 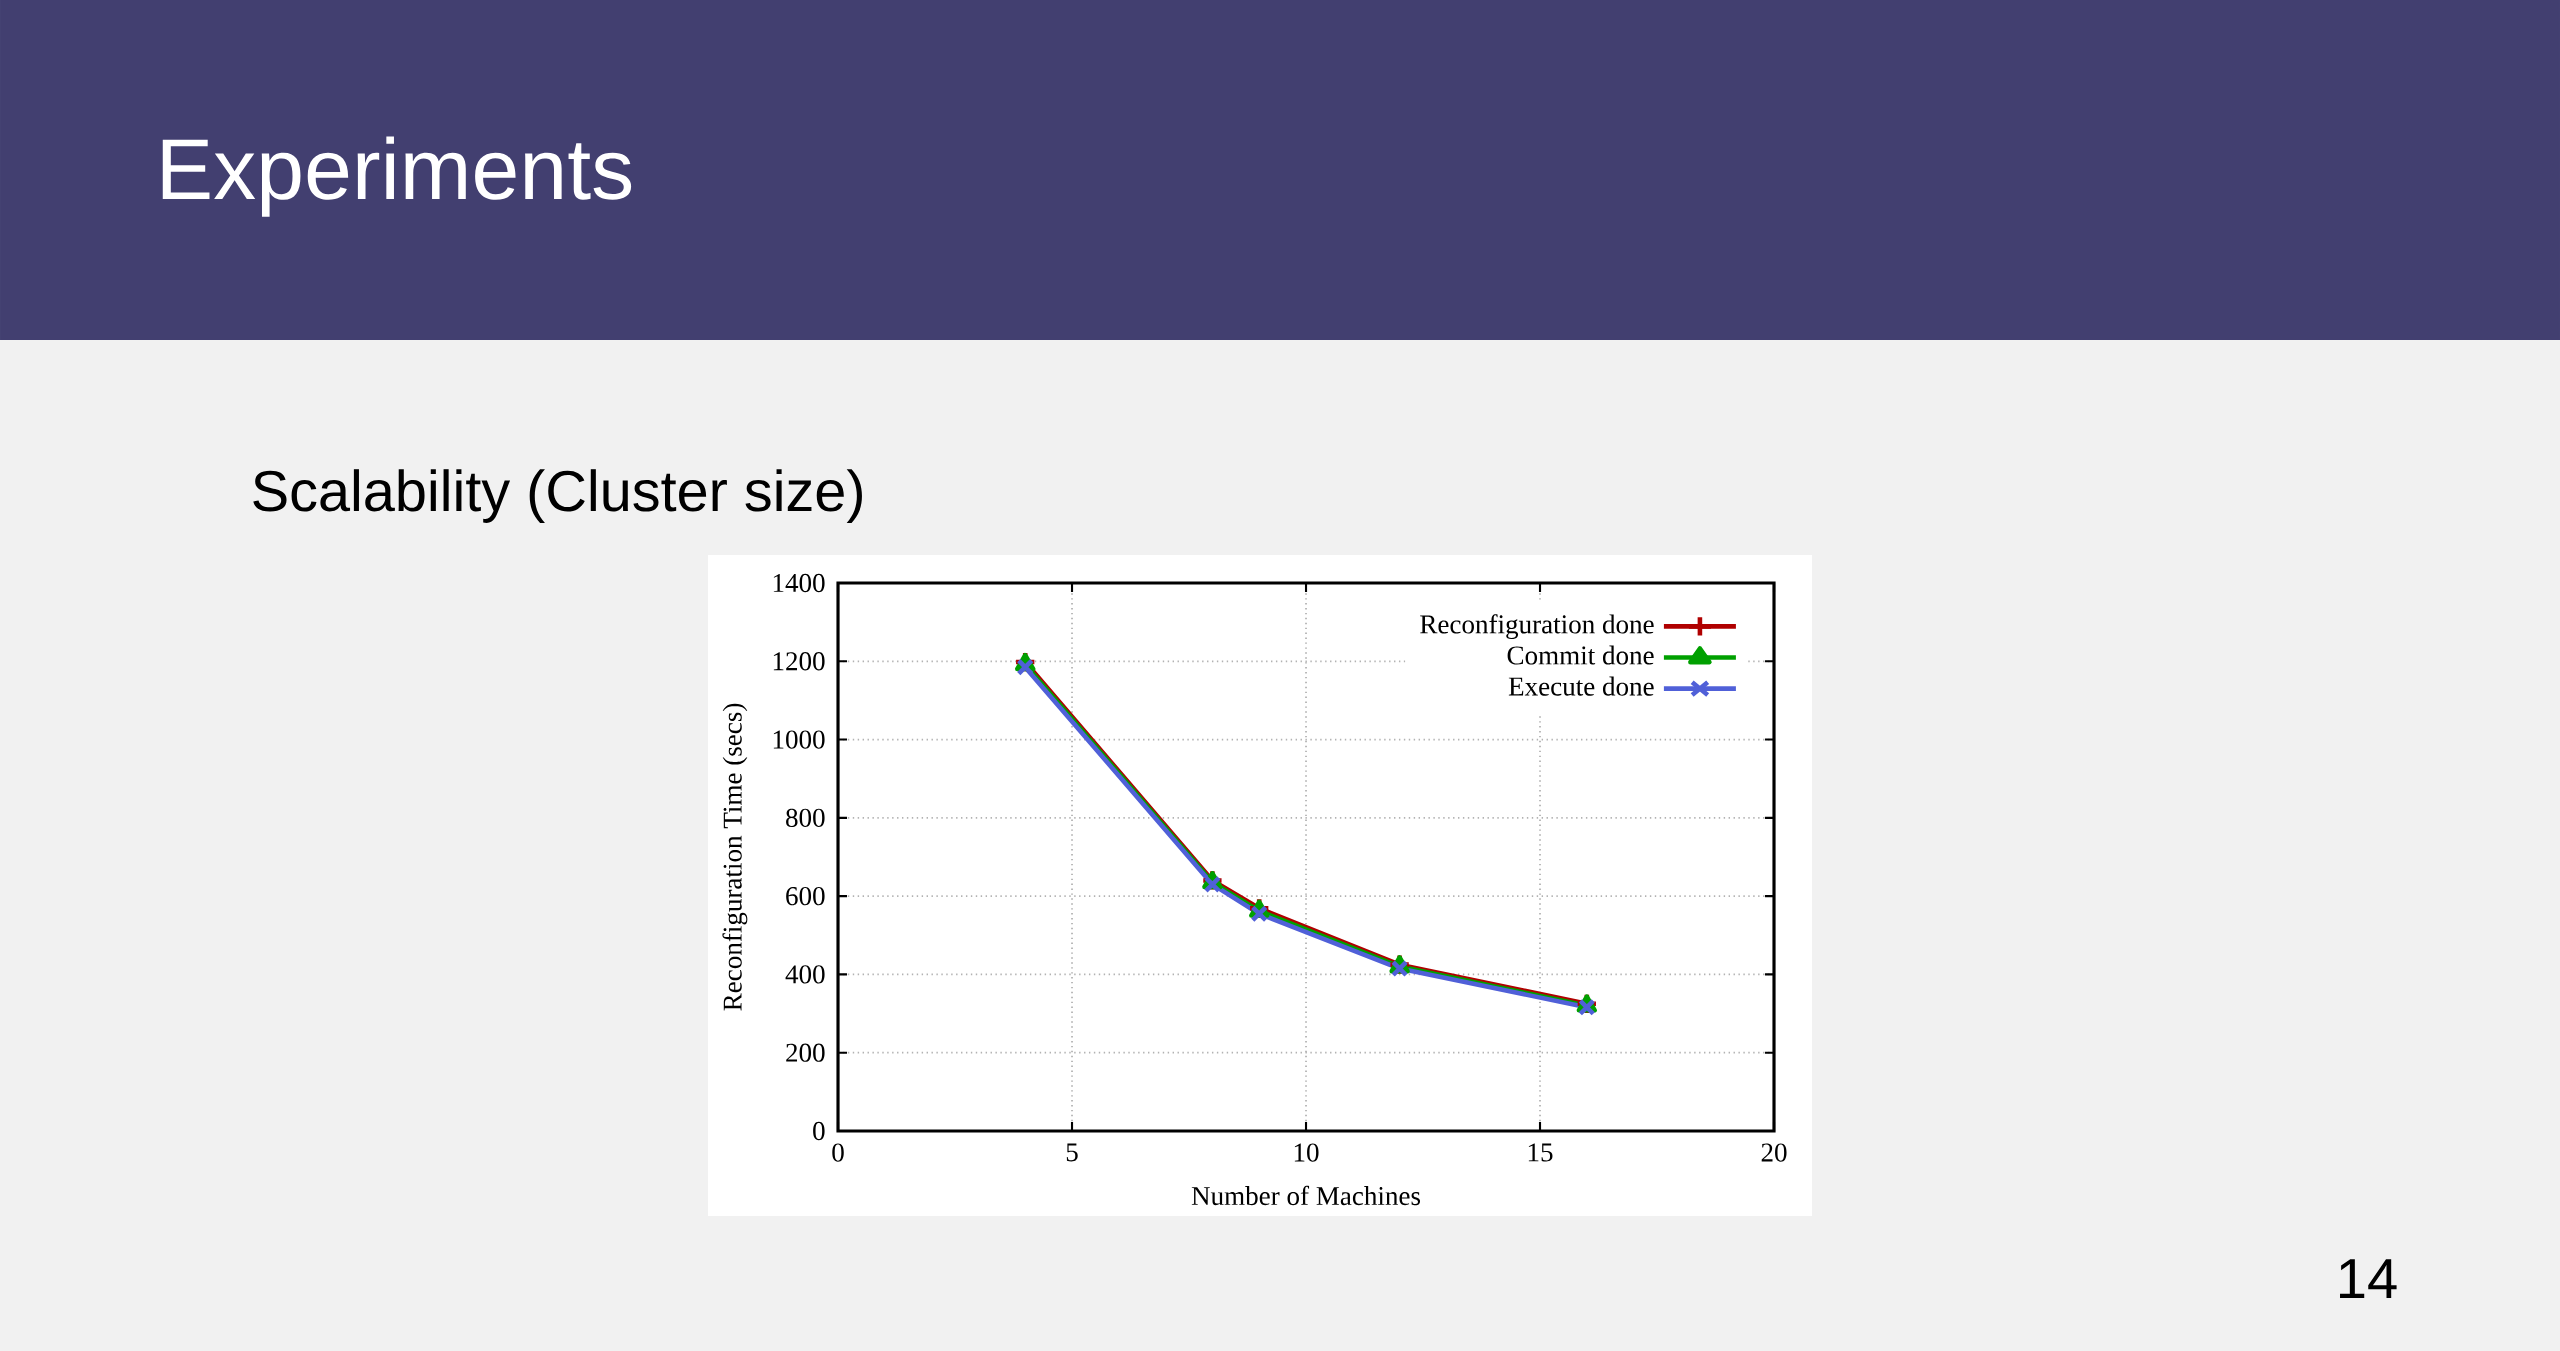 What do you see at coordinates (799, 583) in the screenshot?
I see `y-tick-label: 1400` at bounding box center [799, 583].